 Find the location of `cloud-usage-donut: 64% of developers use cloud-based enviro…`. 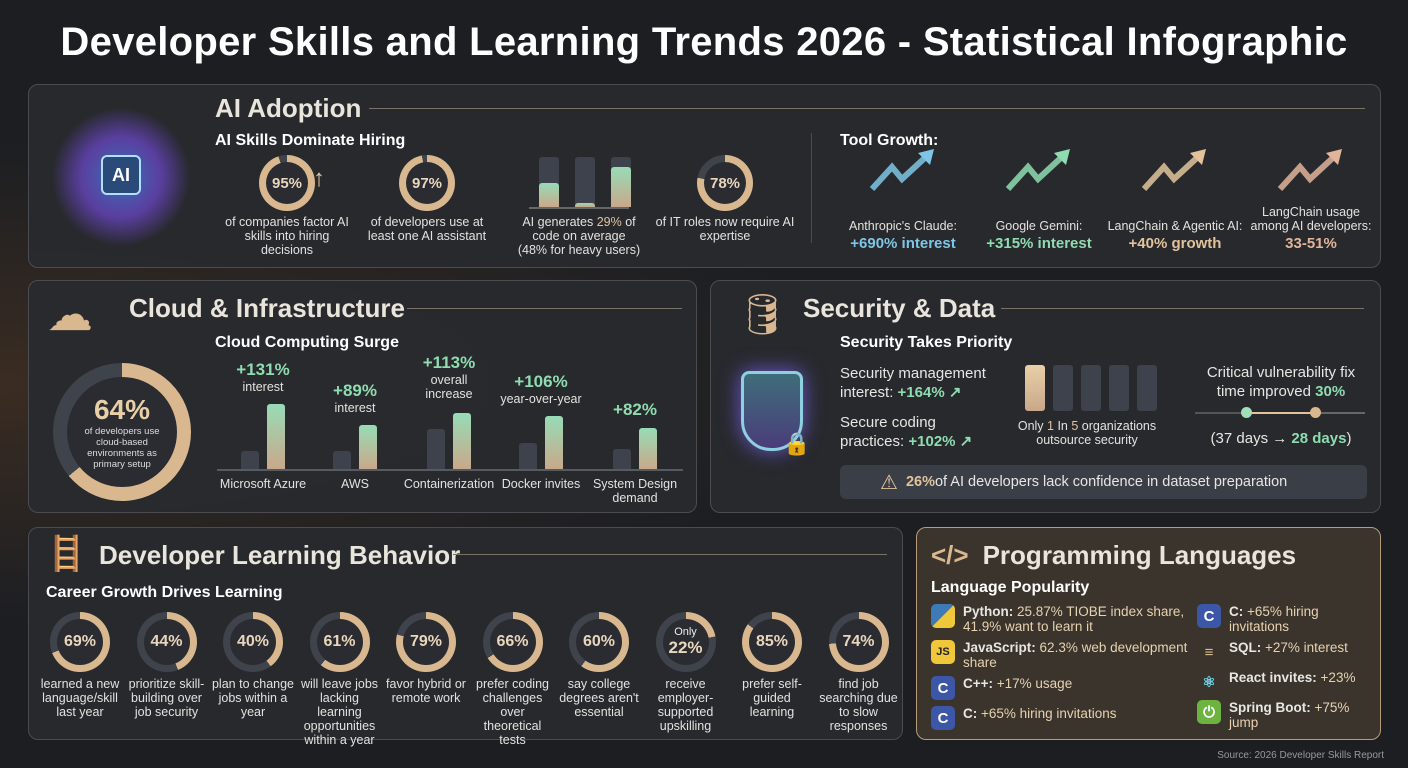

cloud-usage-donut: 64% of developers use cloud-based enviro… is located at coordinates (122, 432).